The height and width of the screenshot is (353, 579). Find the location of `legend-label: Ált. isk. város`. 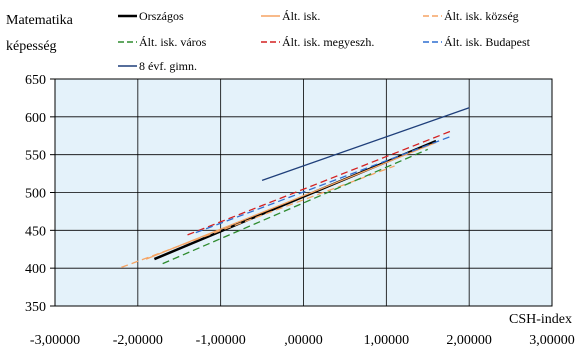

legend-label: Ált. isk. város is located at coordinates (173, 42).